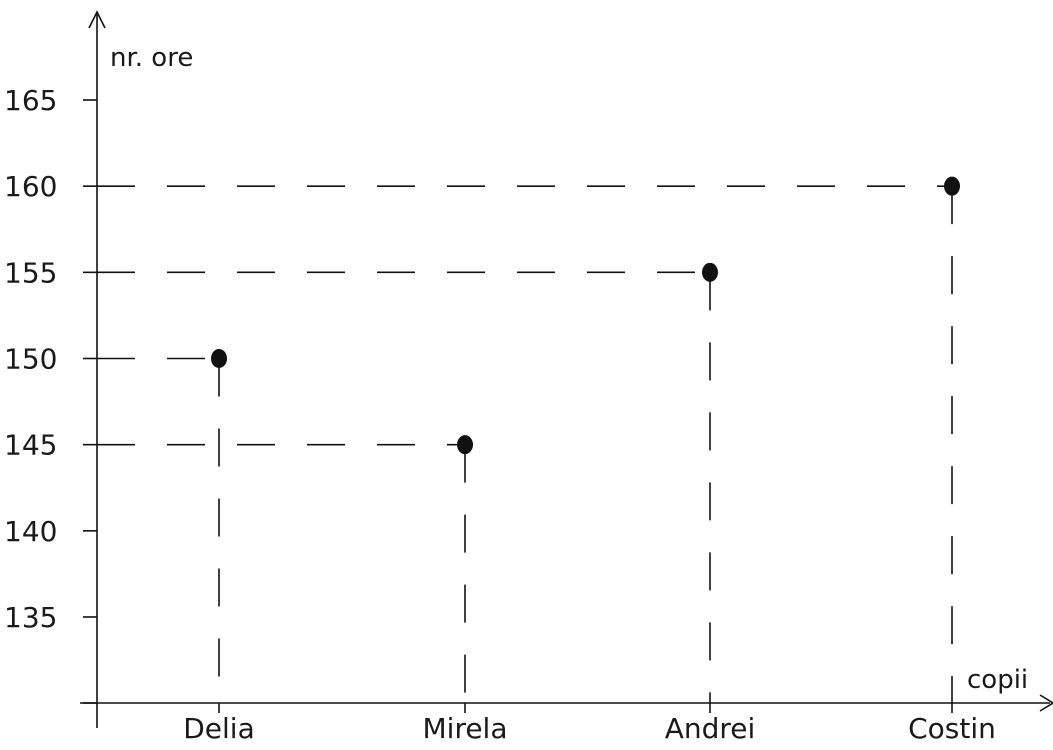 The width and height of the screenshot is (1053, 750). What do you see at coordinates (465, 445) in the screenshot?
I see `data-point-mirela` at bounding box center [465, 445].